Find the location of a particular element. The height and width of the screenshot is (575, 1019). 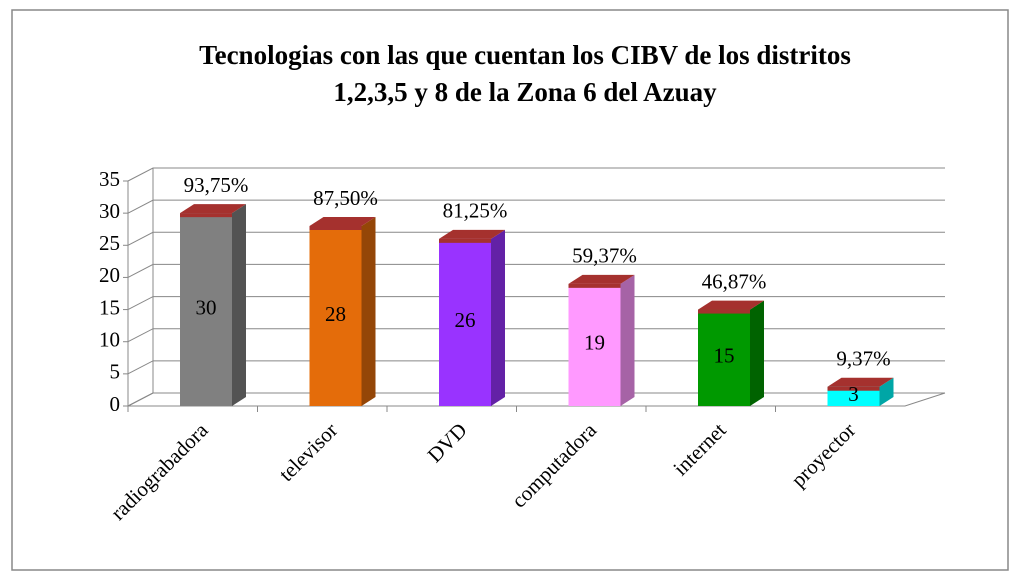

percent-label: 81,25% is located at coordinates (475, 211).